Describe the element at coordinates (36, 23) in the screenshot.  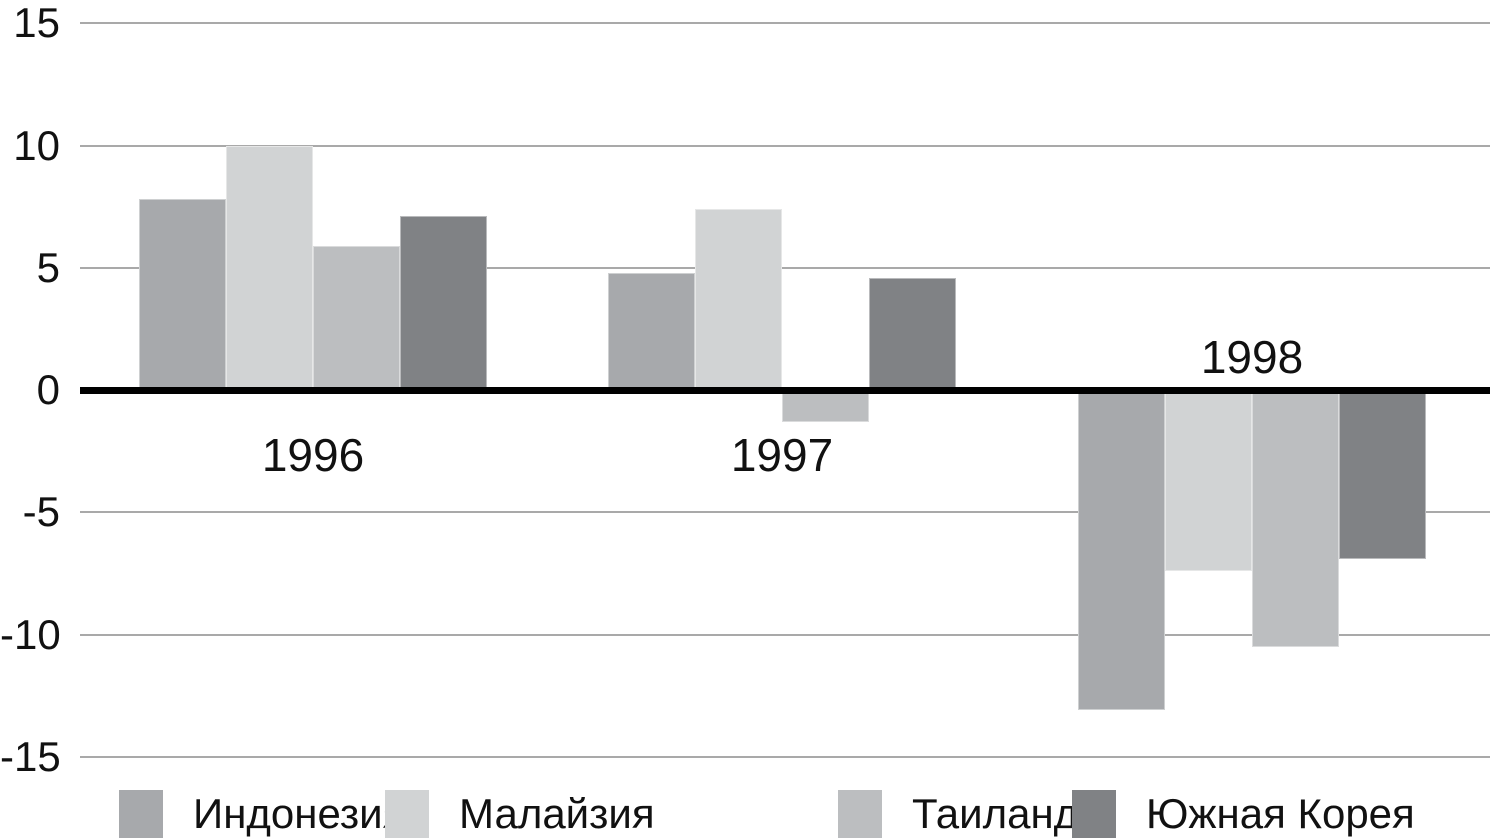
I see `y-axis-tick-label: 15` at that location.